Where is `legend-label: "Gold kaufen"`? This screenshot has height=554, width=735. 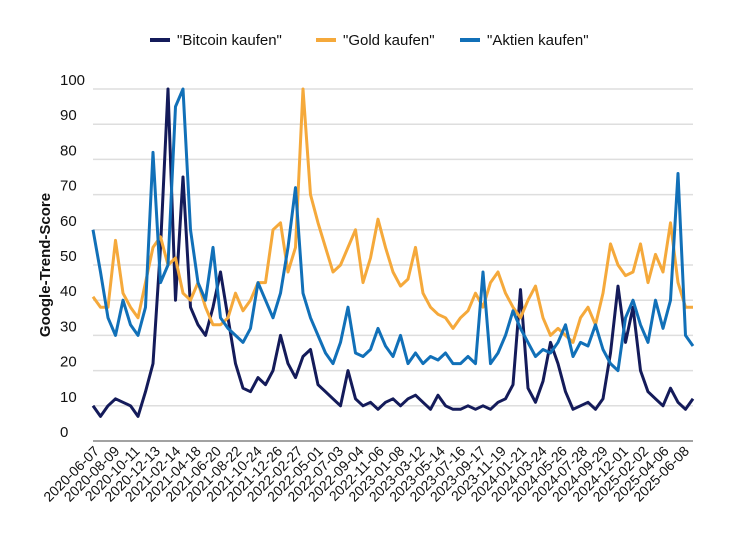
legend-label: "Gold kaufen" is located at coordinates (389, 40).